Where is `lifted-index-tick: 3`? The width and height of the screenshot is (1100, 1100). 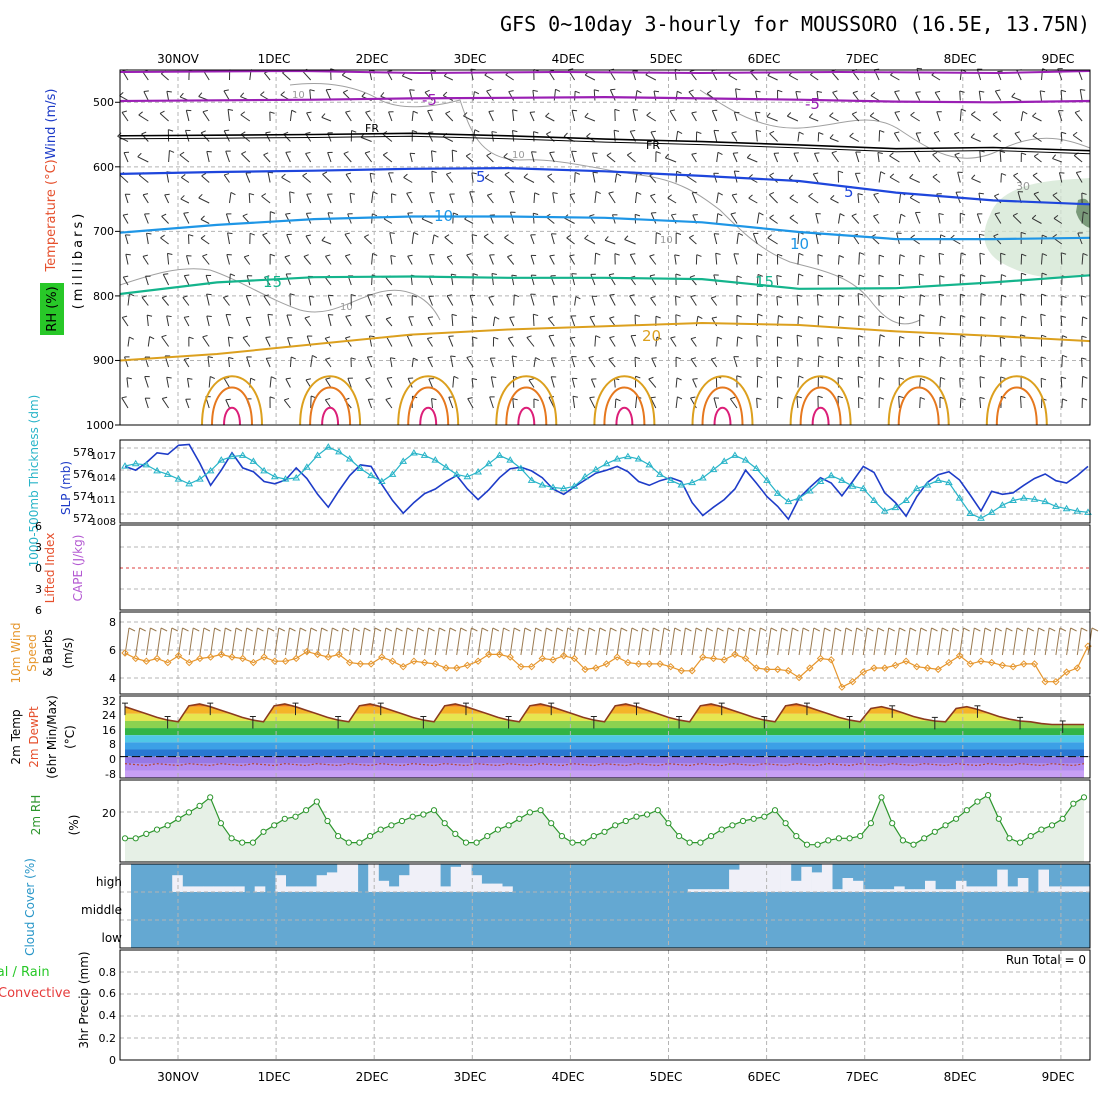 lifted-index-tick: 3 is located at coordinates (38, 589).